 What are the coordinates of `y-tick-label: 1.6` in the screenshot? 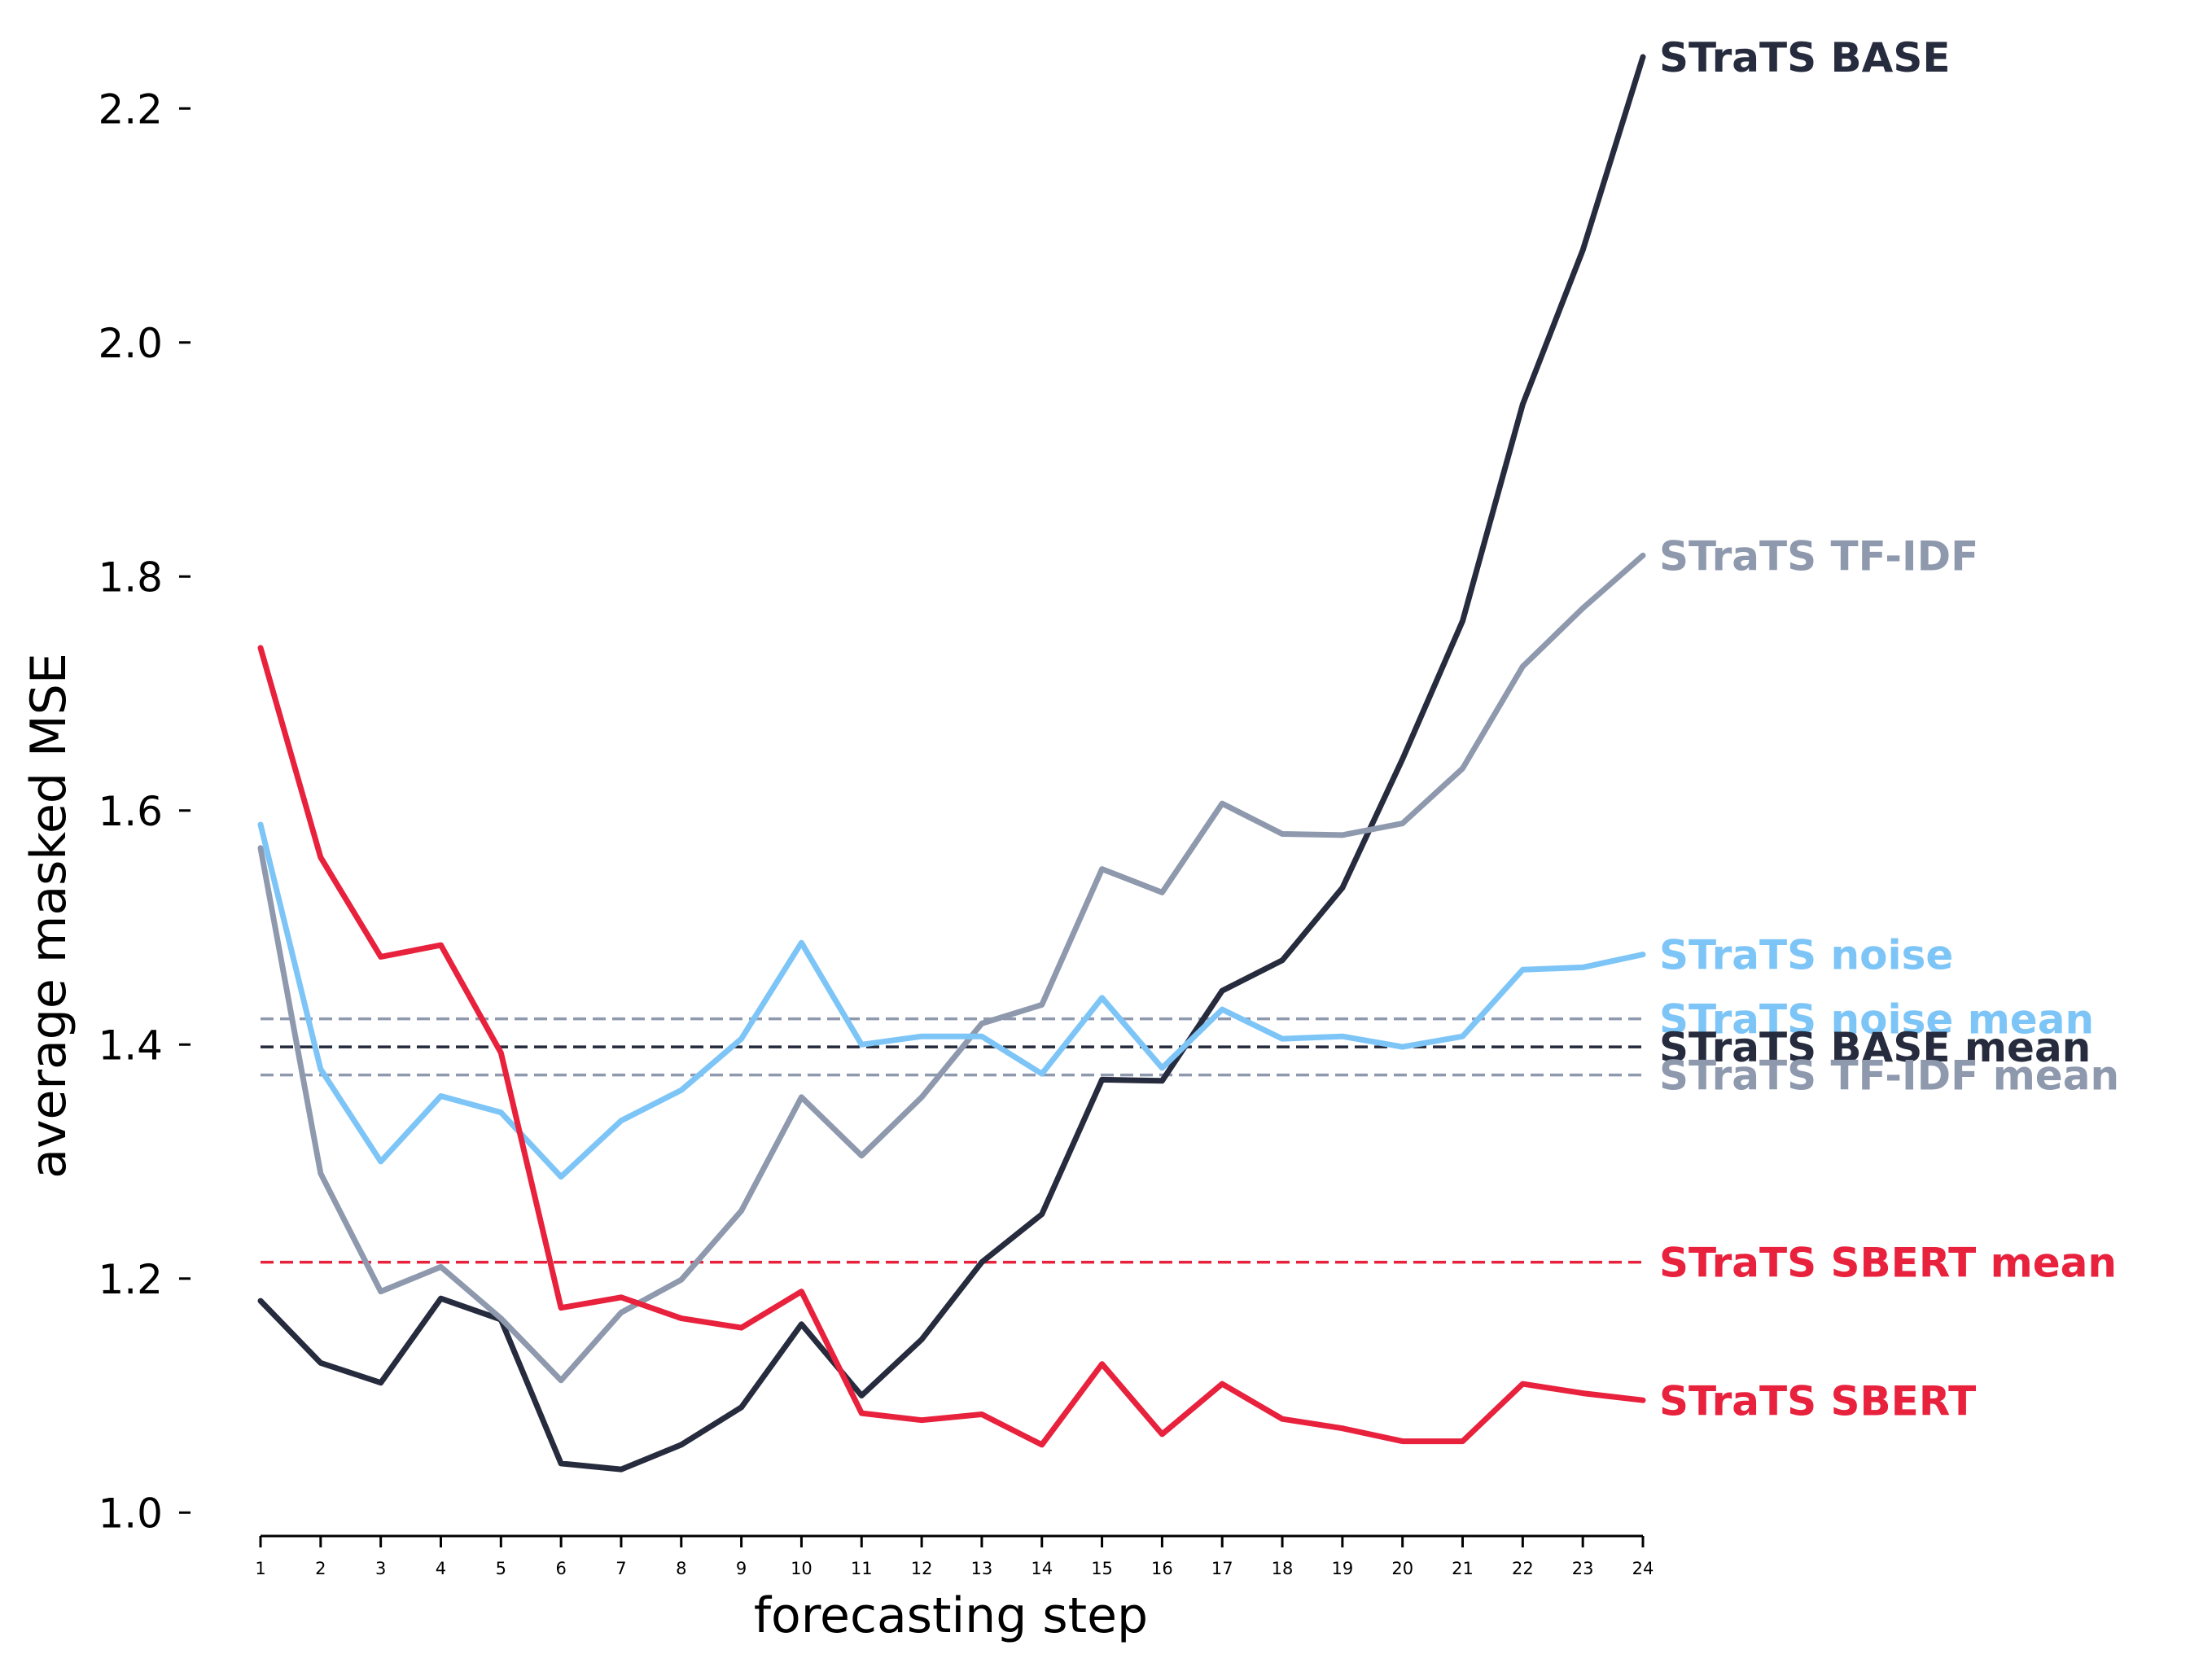 It's located at (130, 812).